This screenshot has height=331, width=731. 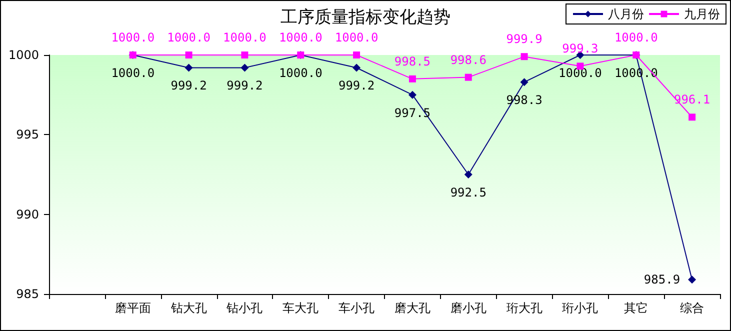 I want to click on data-label: 999.3, so click(x=580, y=49).